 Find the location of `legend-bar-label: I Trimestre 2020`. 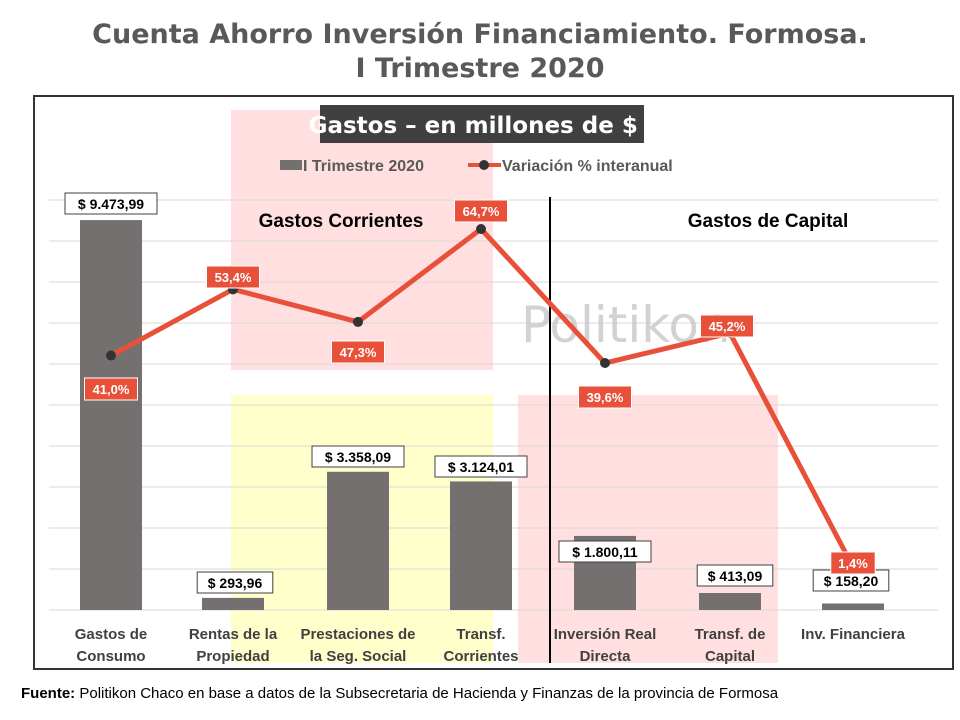

legend-bar-label: I Trimestre 2020 is located at coordinates (363, 166).